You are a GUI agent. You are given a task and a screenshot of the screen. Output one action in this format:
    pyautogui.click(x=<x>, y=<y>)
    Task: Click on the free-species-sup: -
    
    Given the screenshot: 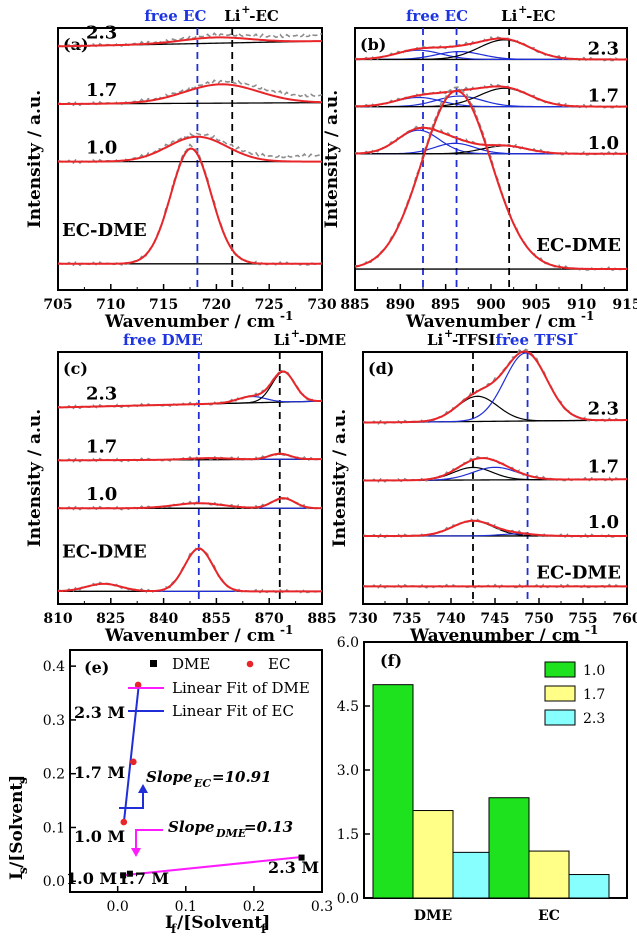 What is the action you would take?
    pyautogui.click(x=576, y=333)
    